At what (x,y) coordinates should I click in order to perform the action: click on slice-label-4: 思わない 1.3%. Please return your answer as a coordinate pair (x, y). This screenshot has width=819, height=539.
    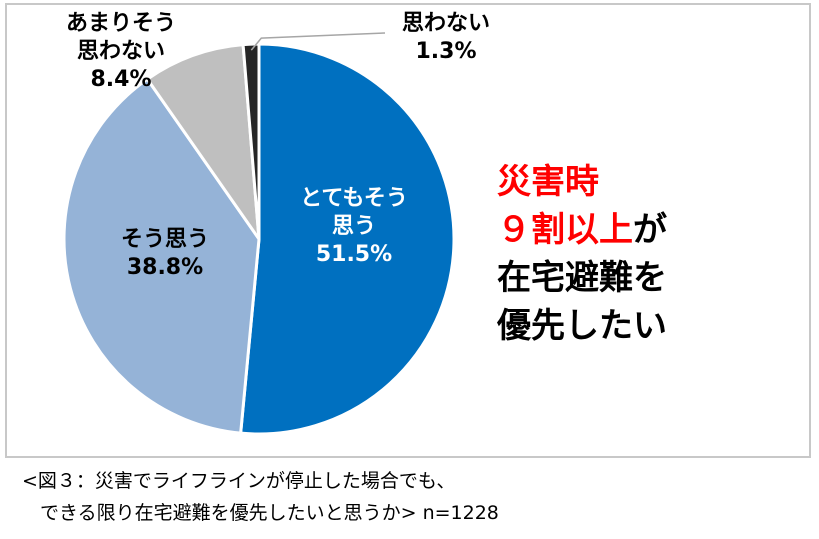
    Looking at the image, I should click on (446, 37).